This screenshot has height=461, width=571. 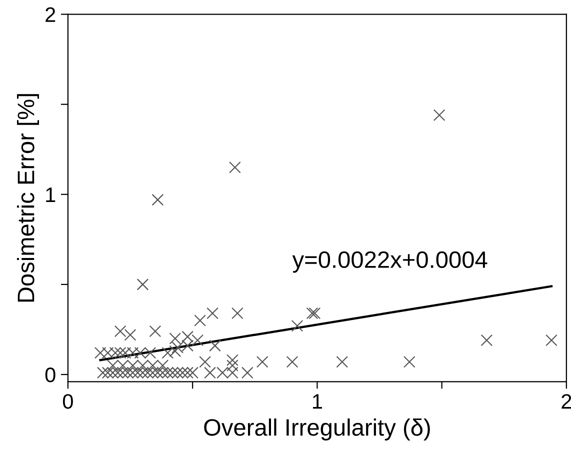 What do you see at coordinates (67, 401) in the screenshot?
I see `x-tick-label: 0` at bounding box center [67, 401].